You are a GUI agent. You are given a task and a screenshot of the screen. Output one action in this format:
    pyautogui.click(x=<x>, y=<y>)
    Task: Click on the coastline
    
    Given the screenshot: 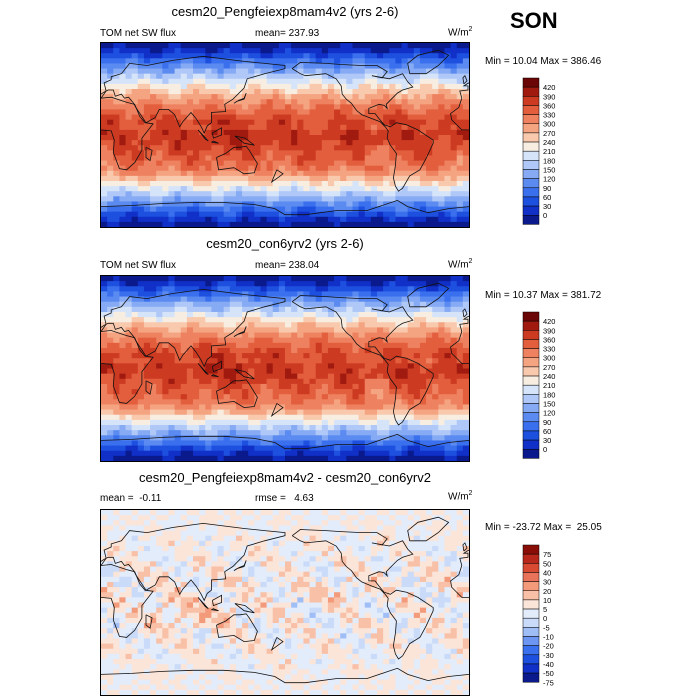 What is the action you would take?
    pyautogui.click(x=215, y=376)
    